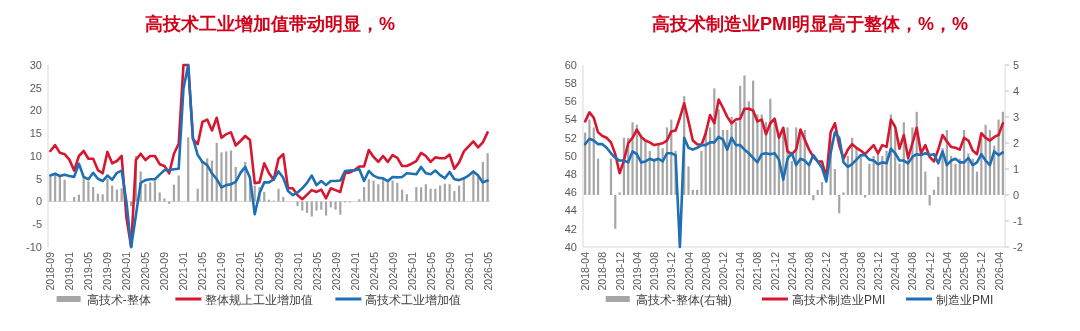  I want to click on y-tick-label: 56, so click(570, 101).